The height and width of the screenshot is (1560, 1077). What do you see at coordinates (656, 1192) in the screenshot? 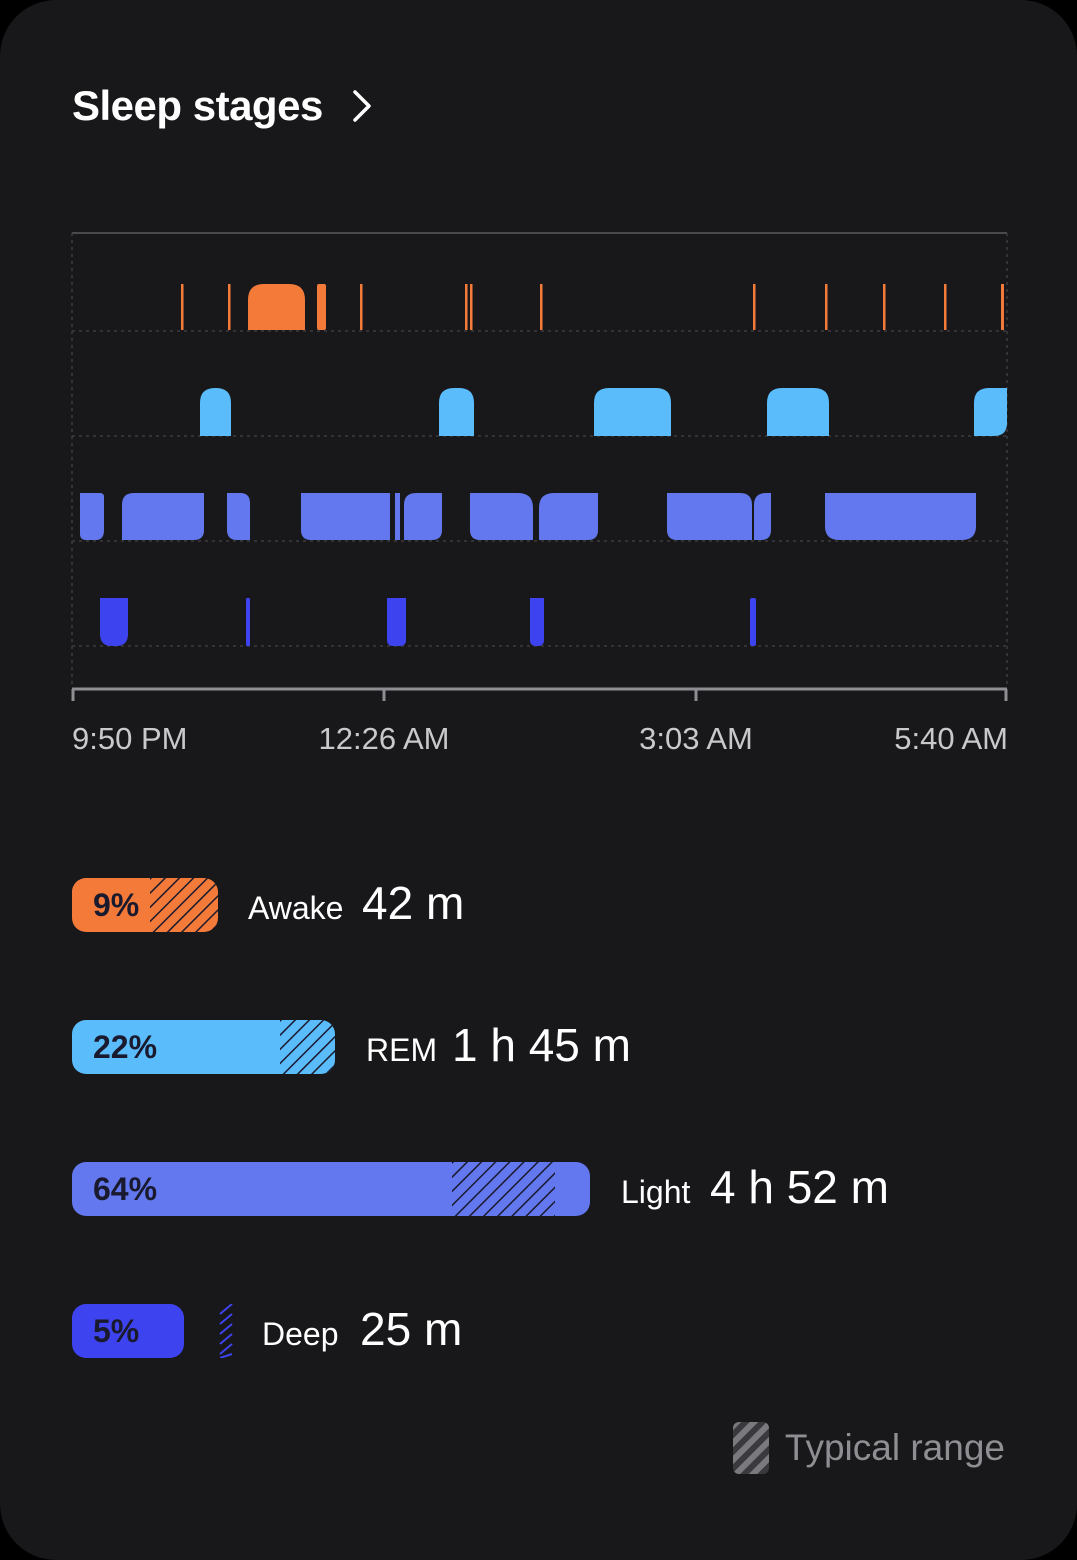
I see `stage-label: Light` at bounding box center [656, 1192].